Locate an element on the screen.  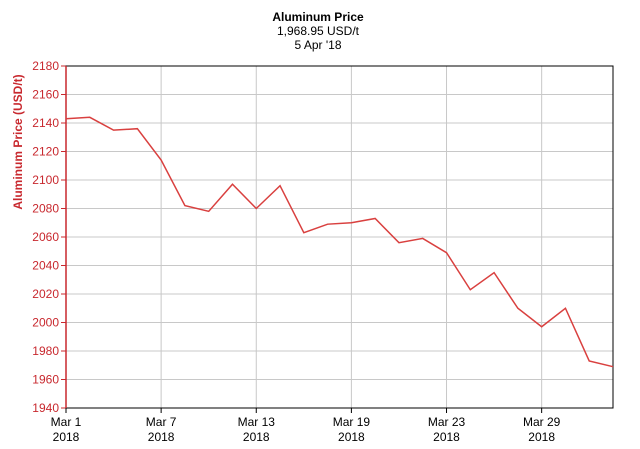
chart-title: Aluminum Price is located at coordinates (318, 17).